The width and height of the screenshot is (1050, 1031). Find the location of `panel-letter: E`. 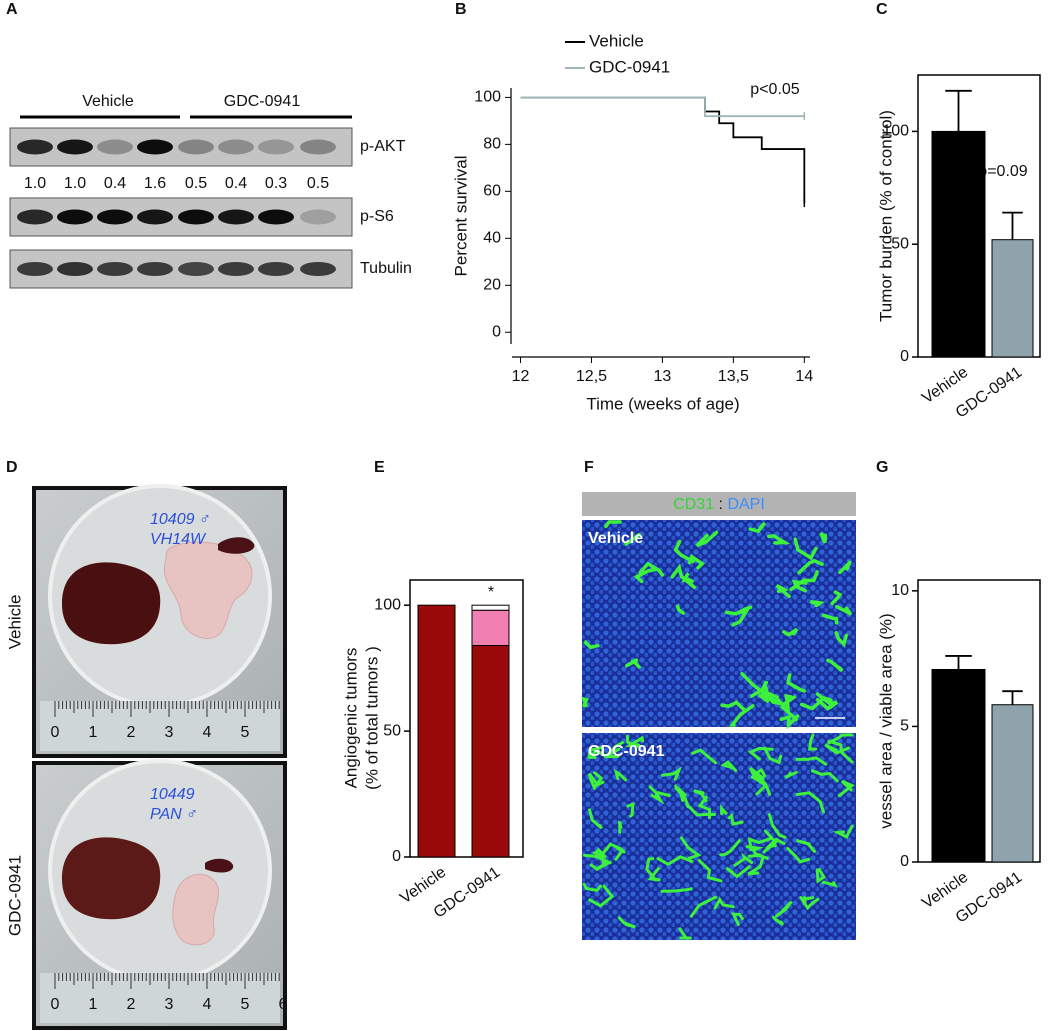

panel-letter: E is located at coordinates (379, 467).